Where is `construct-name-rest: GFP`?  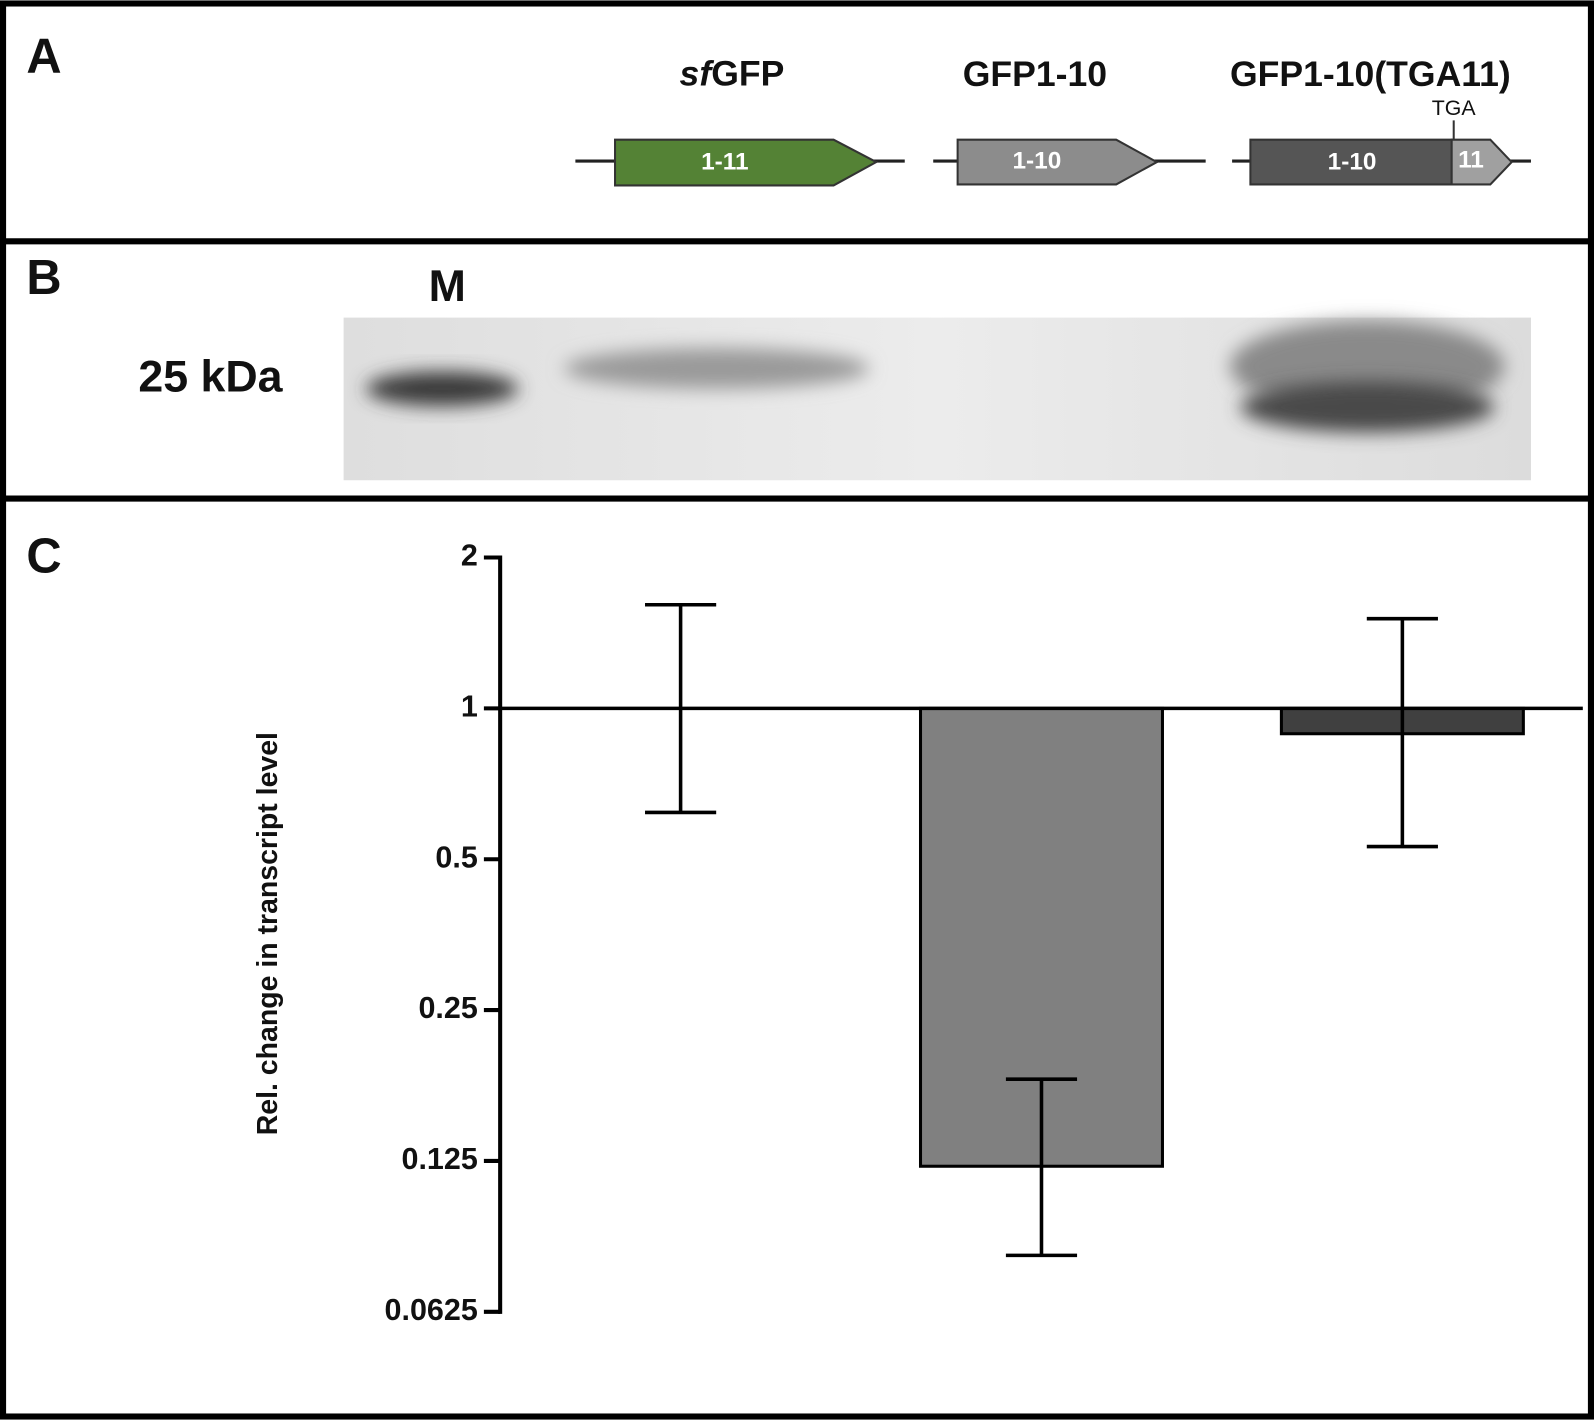
construct-name-rest: GFP is located at coordinates (747, 74).